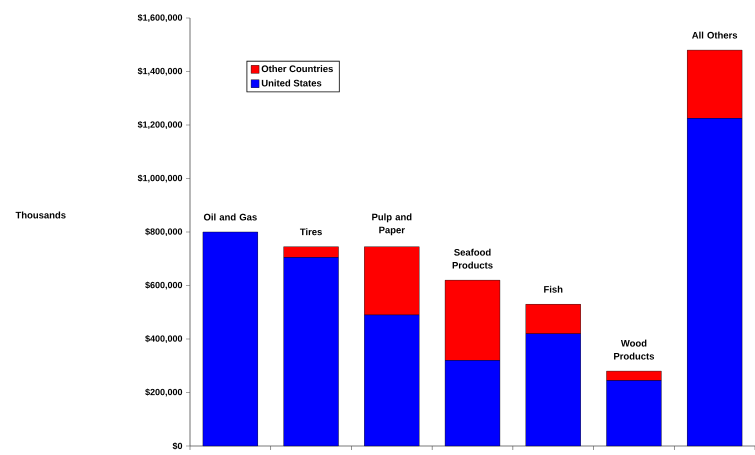 The image size is (755, 455). I want to click on x-tick-label: Tires, so click(311, 232).